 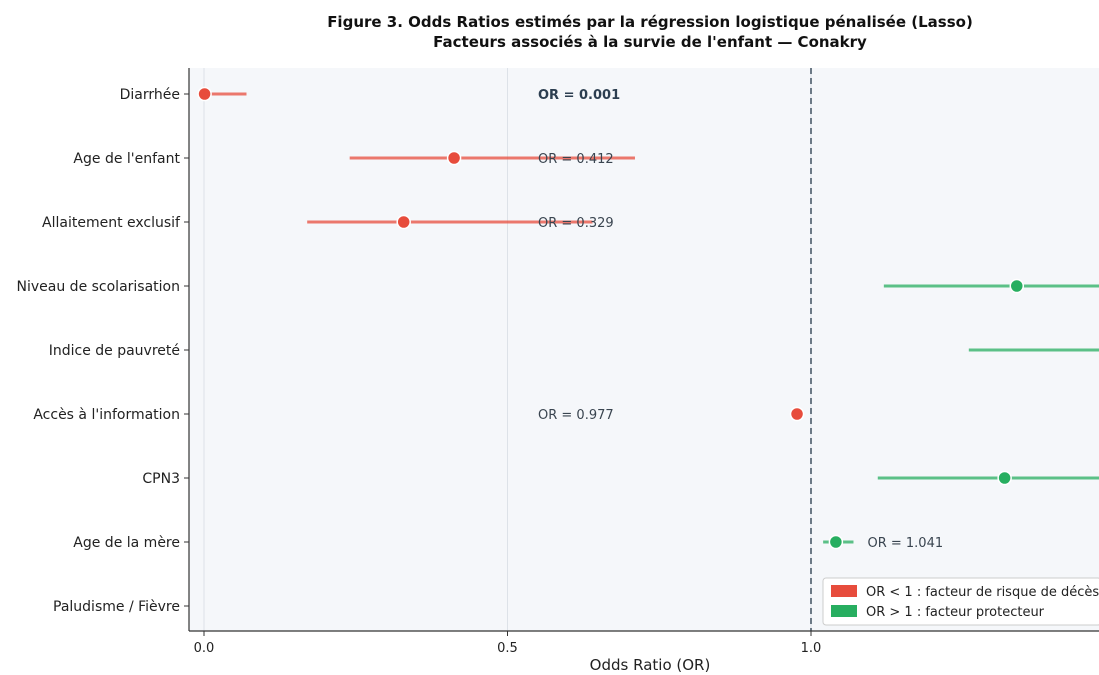 What do you see at coordinates (579, 95) in the screenshot?
I see `or-label-0: OR = 0.001` at bounding box center [579, 95].